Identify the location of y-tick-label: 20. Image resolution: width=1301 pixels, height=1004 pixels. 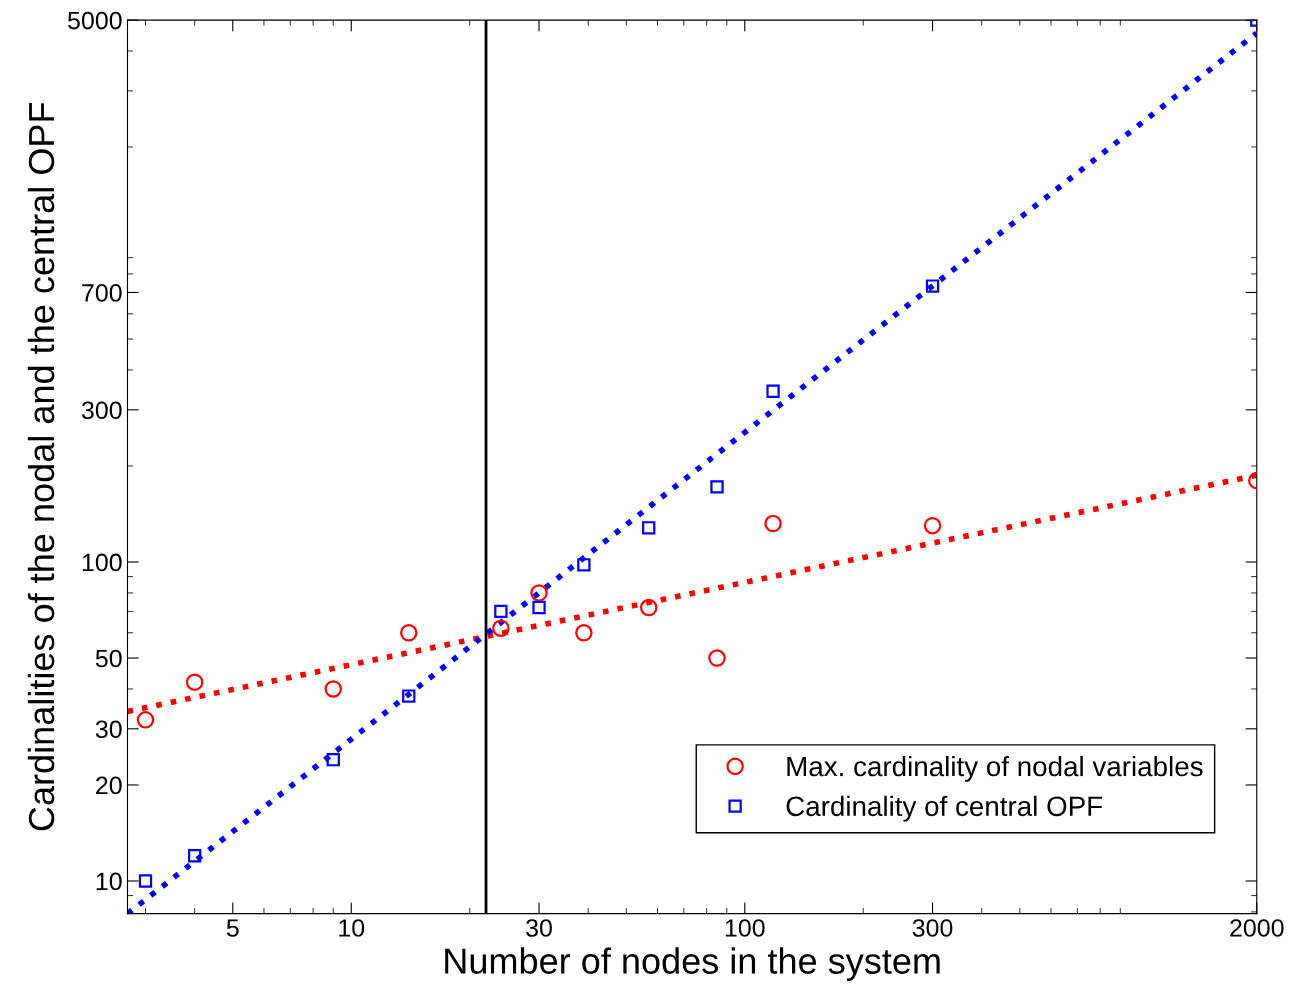
(109, 785).